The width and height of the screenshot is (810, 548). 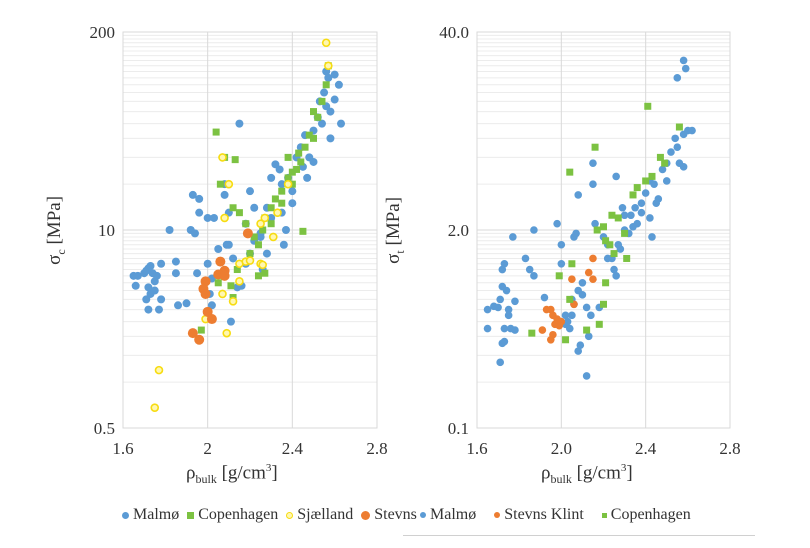 I want to click on legend-marker-ring, so click(x=290, y=515).